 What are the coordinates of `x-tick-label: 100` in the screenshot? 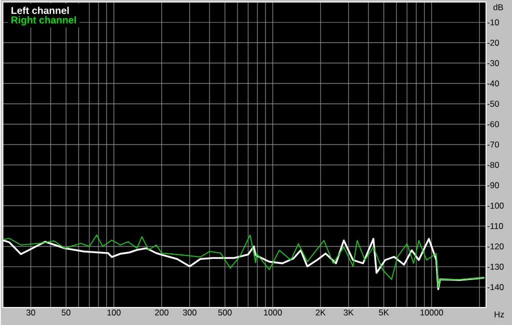 It's located at (114, 312).